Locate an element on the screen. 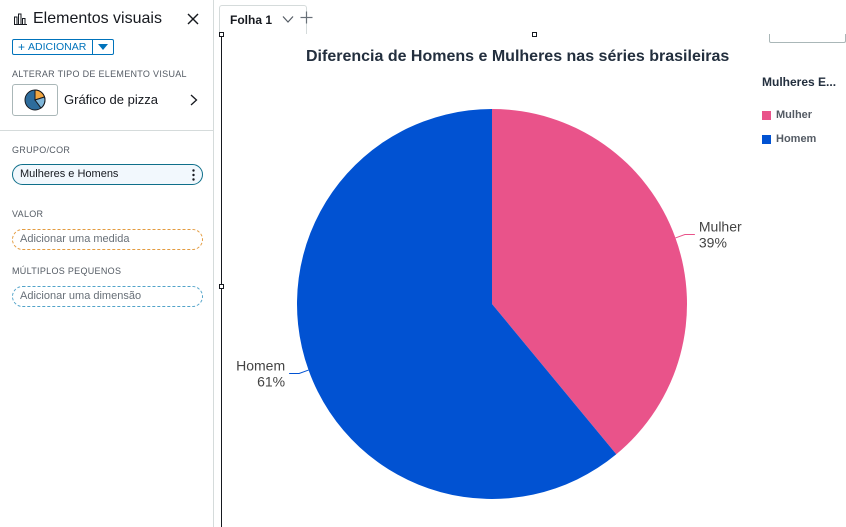 The height and width of the screenshot is (527, 846). slice-label-mulher: Mulher is located at coordinates (720, 227).